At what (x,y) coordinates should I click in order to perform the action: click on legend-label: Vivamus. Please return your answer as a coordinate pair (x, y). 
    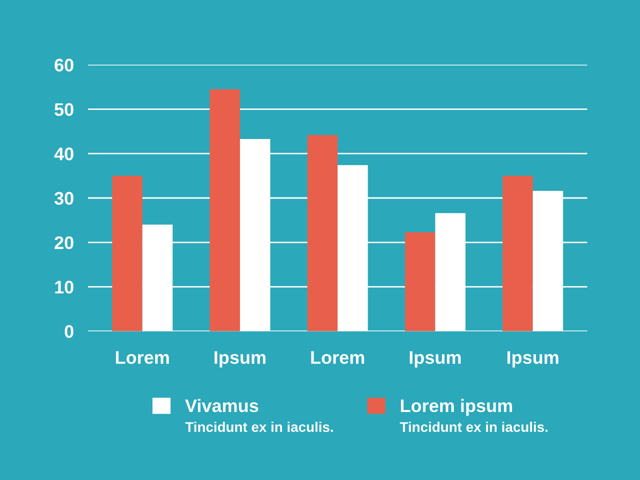
    Looking at the image, I should click on (221, 405).